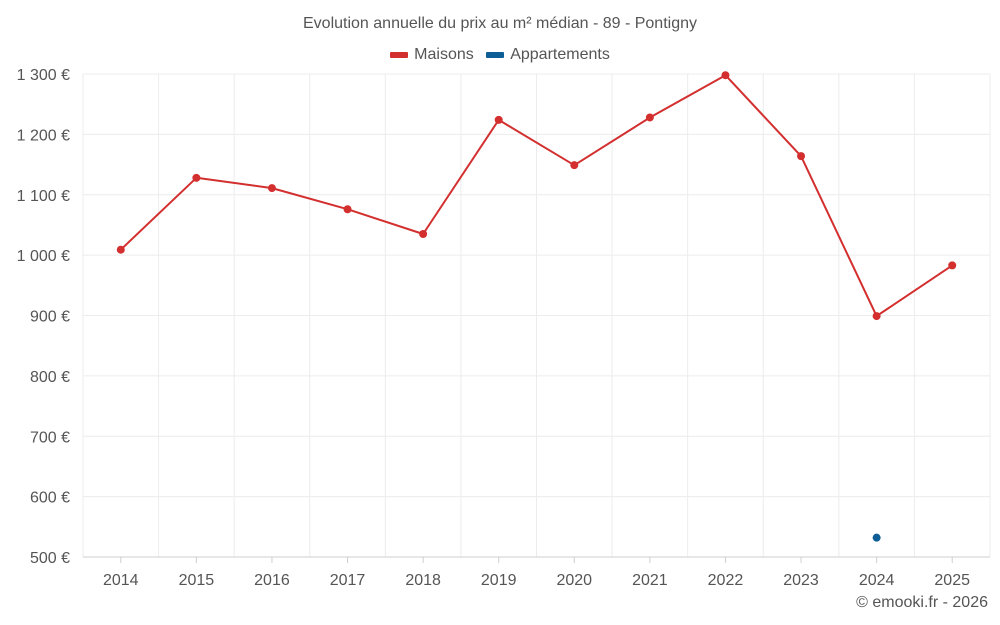 The height and width of the screenshot is (625, 1000). Describe the element at coordinates (43, 135) in the screenshot. I see `y-tick-label: 1 200 €` at that location.